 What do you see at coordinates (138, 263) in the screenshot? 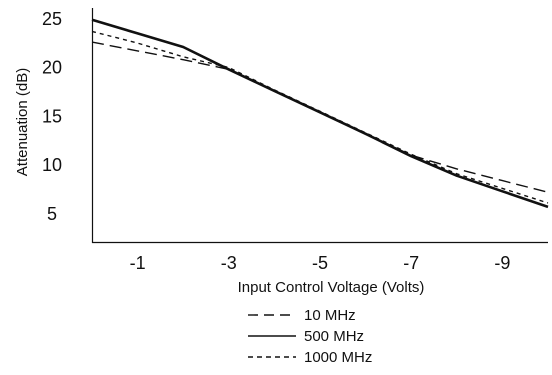
I see `x-tick-label: -1` at bounding box center [138, 263].